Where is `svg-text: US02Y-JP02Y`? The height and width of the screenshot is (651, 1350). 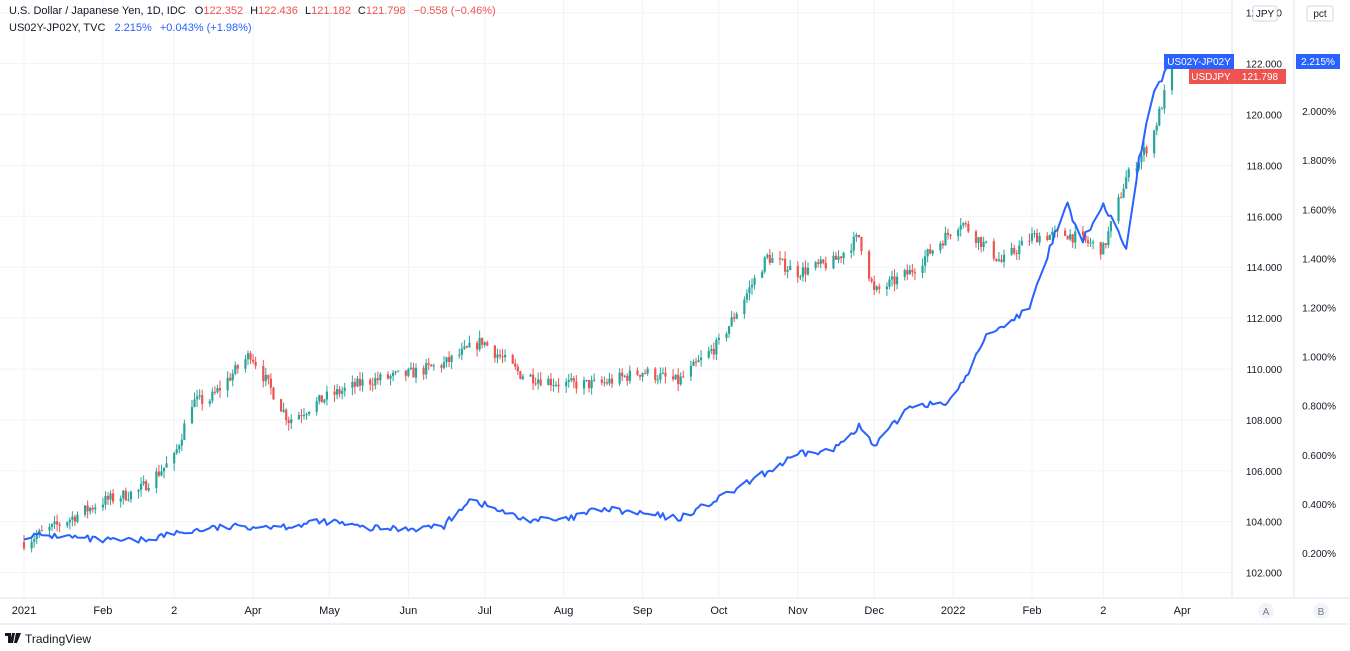
svg-text: US02Y-JP02Y is located at coordinates (1199, 62).